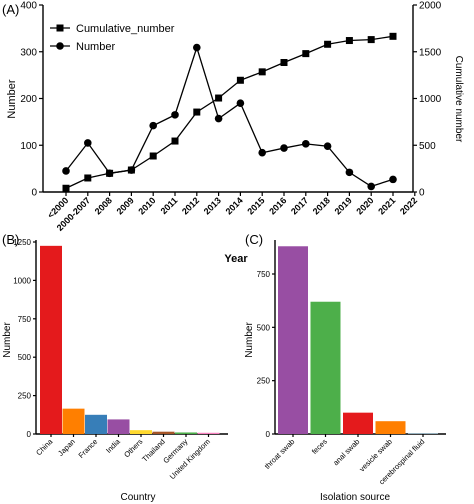  What do you see at coordinates (34, 193) in the screenshot?
I see `panel-a-y-tick-label: 0` at bounding box center [34, 193].